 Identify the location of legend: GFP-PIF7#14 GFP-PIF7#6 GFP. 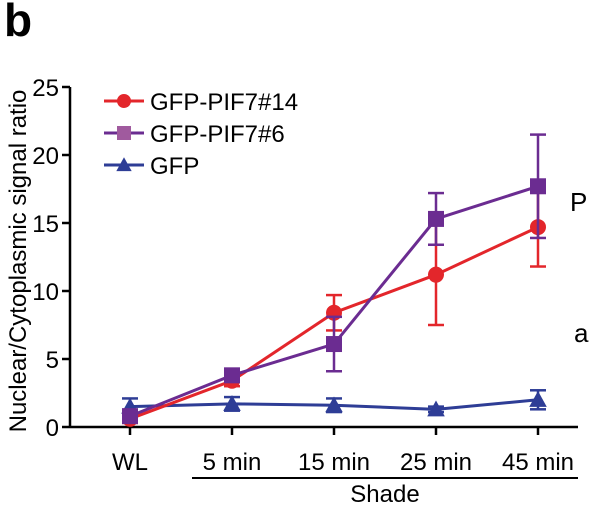
(201, 134).